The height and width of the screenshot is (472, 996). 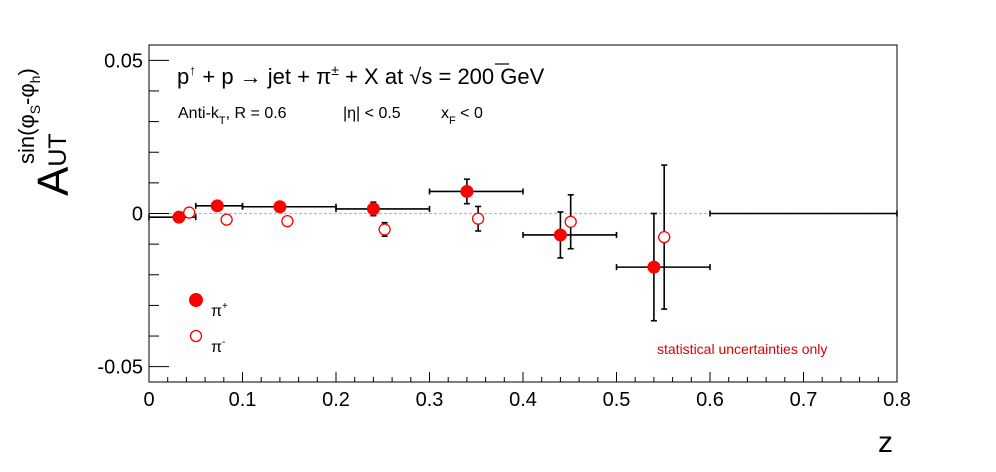 What do you see at coordinates (218, 346) in the screenshot?
I see `legend-label-pi-minus: π-` at bounding box center [218, 346].